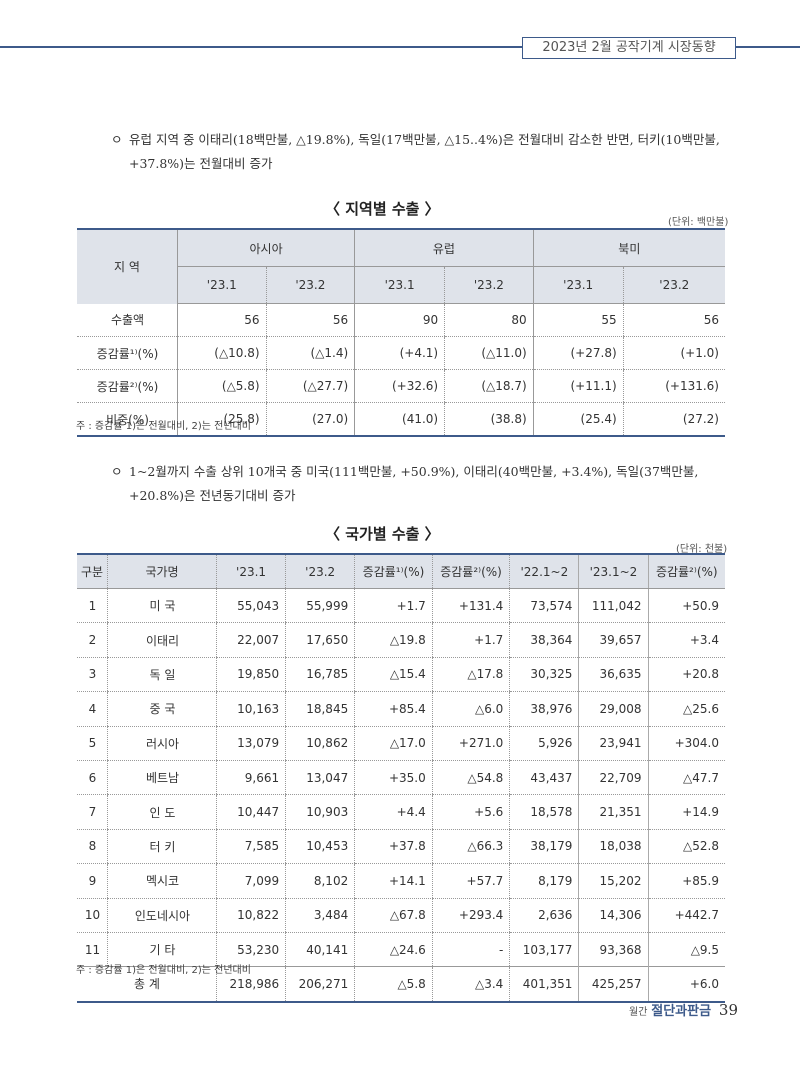 The height and width of the screenshot is (1066, 800). I want to click on country-cell: 93,368, so click(613, 950).